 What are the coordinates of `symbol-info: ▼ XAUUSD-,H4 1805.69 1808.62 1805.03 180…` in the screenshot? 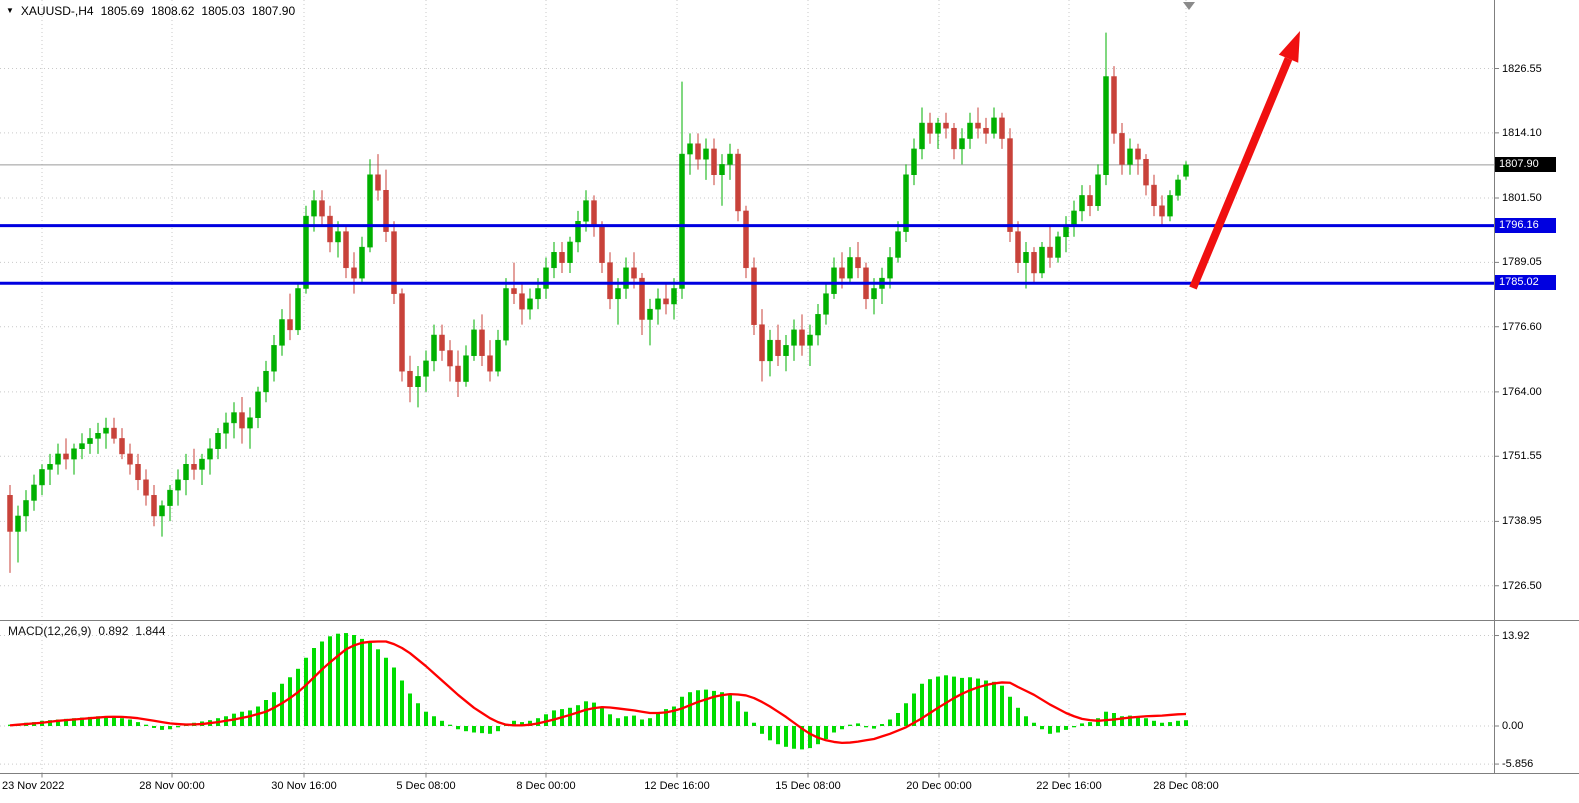 It's located at (150, 11).